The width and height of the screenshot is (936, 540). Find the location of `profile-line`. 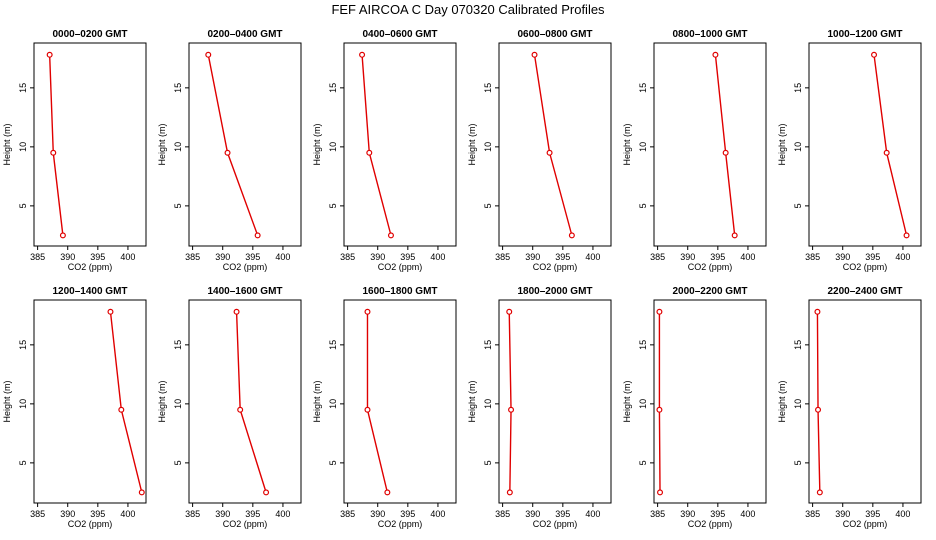

profile-line is located at coordinates (659, 402).